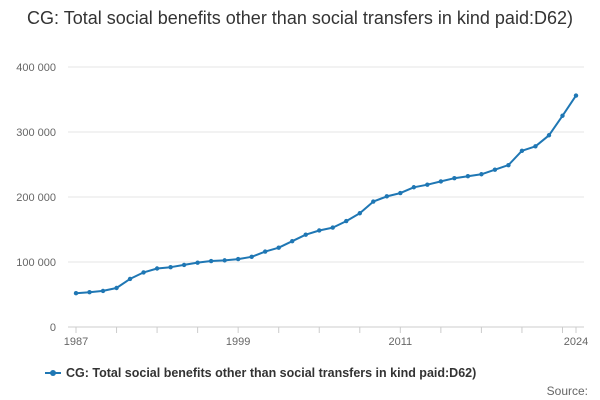 This screenshot has height=400, width=600. I want to click on source-label: Source:, so click(567, 391).